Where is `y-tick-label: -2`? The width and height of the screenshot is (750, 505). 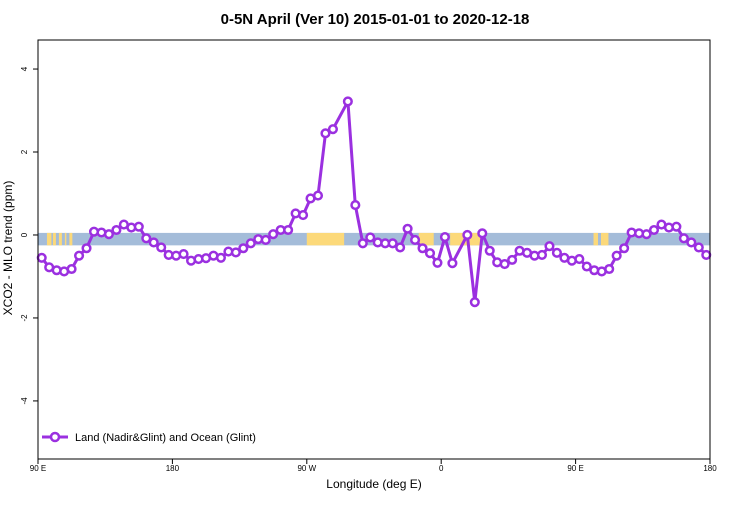 y-tick-label: -2 is located at coordinates (24, 318).